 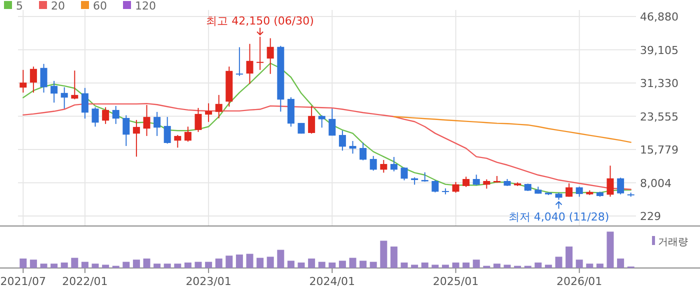 What do you see at coordinates (19, 6) in the screenshot?
I see `legend-label: 5` at bounding box center [19, 6].